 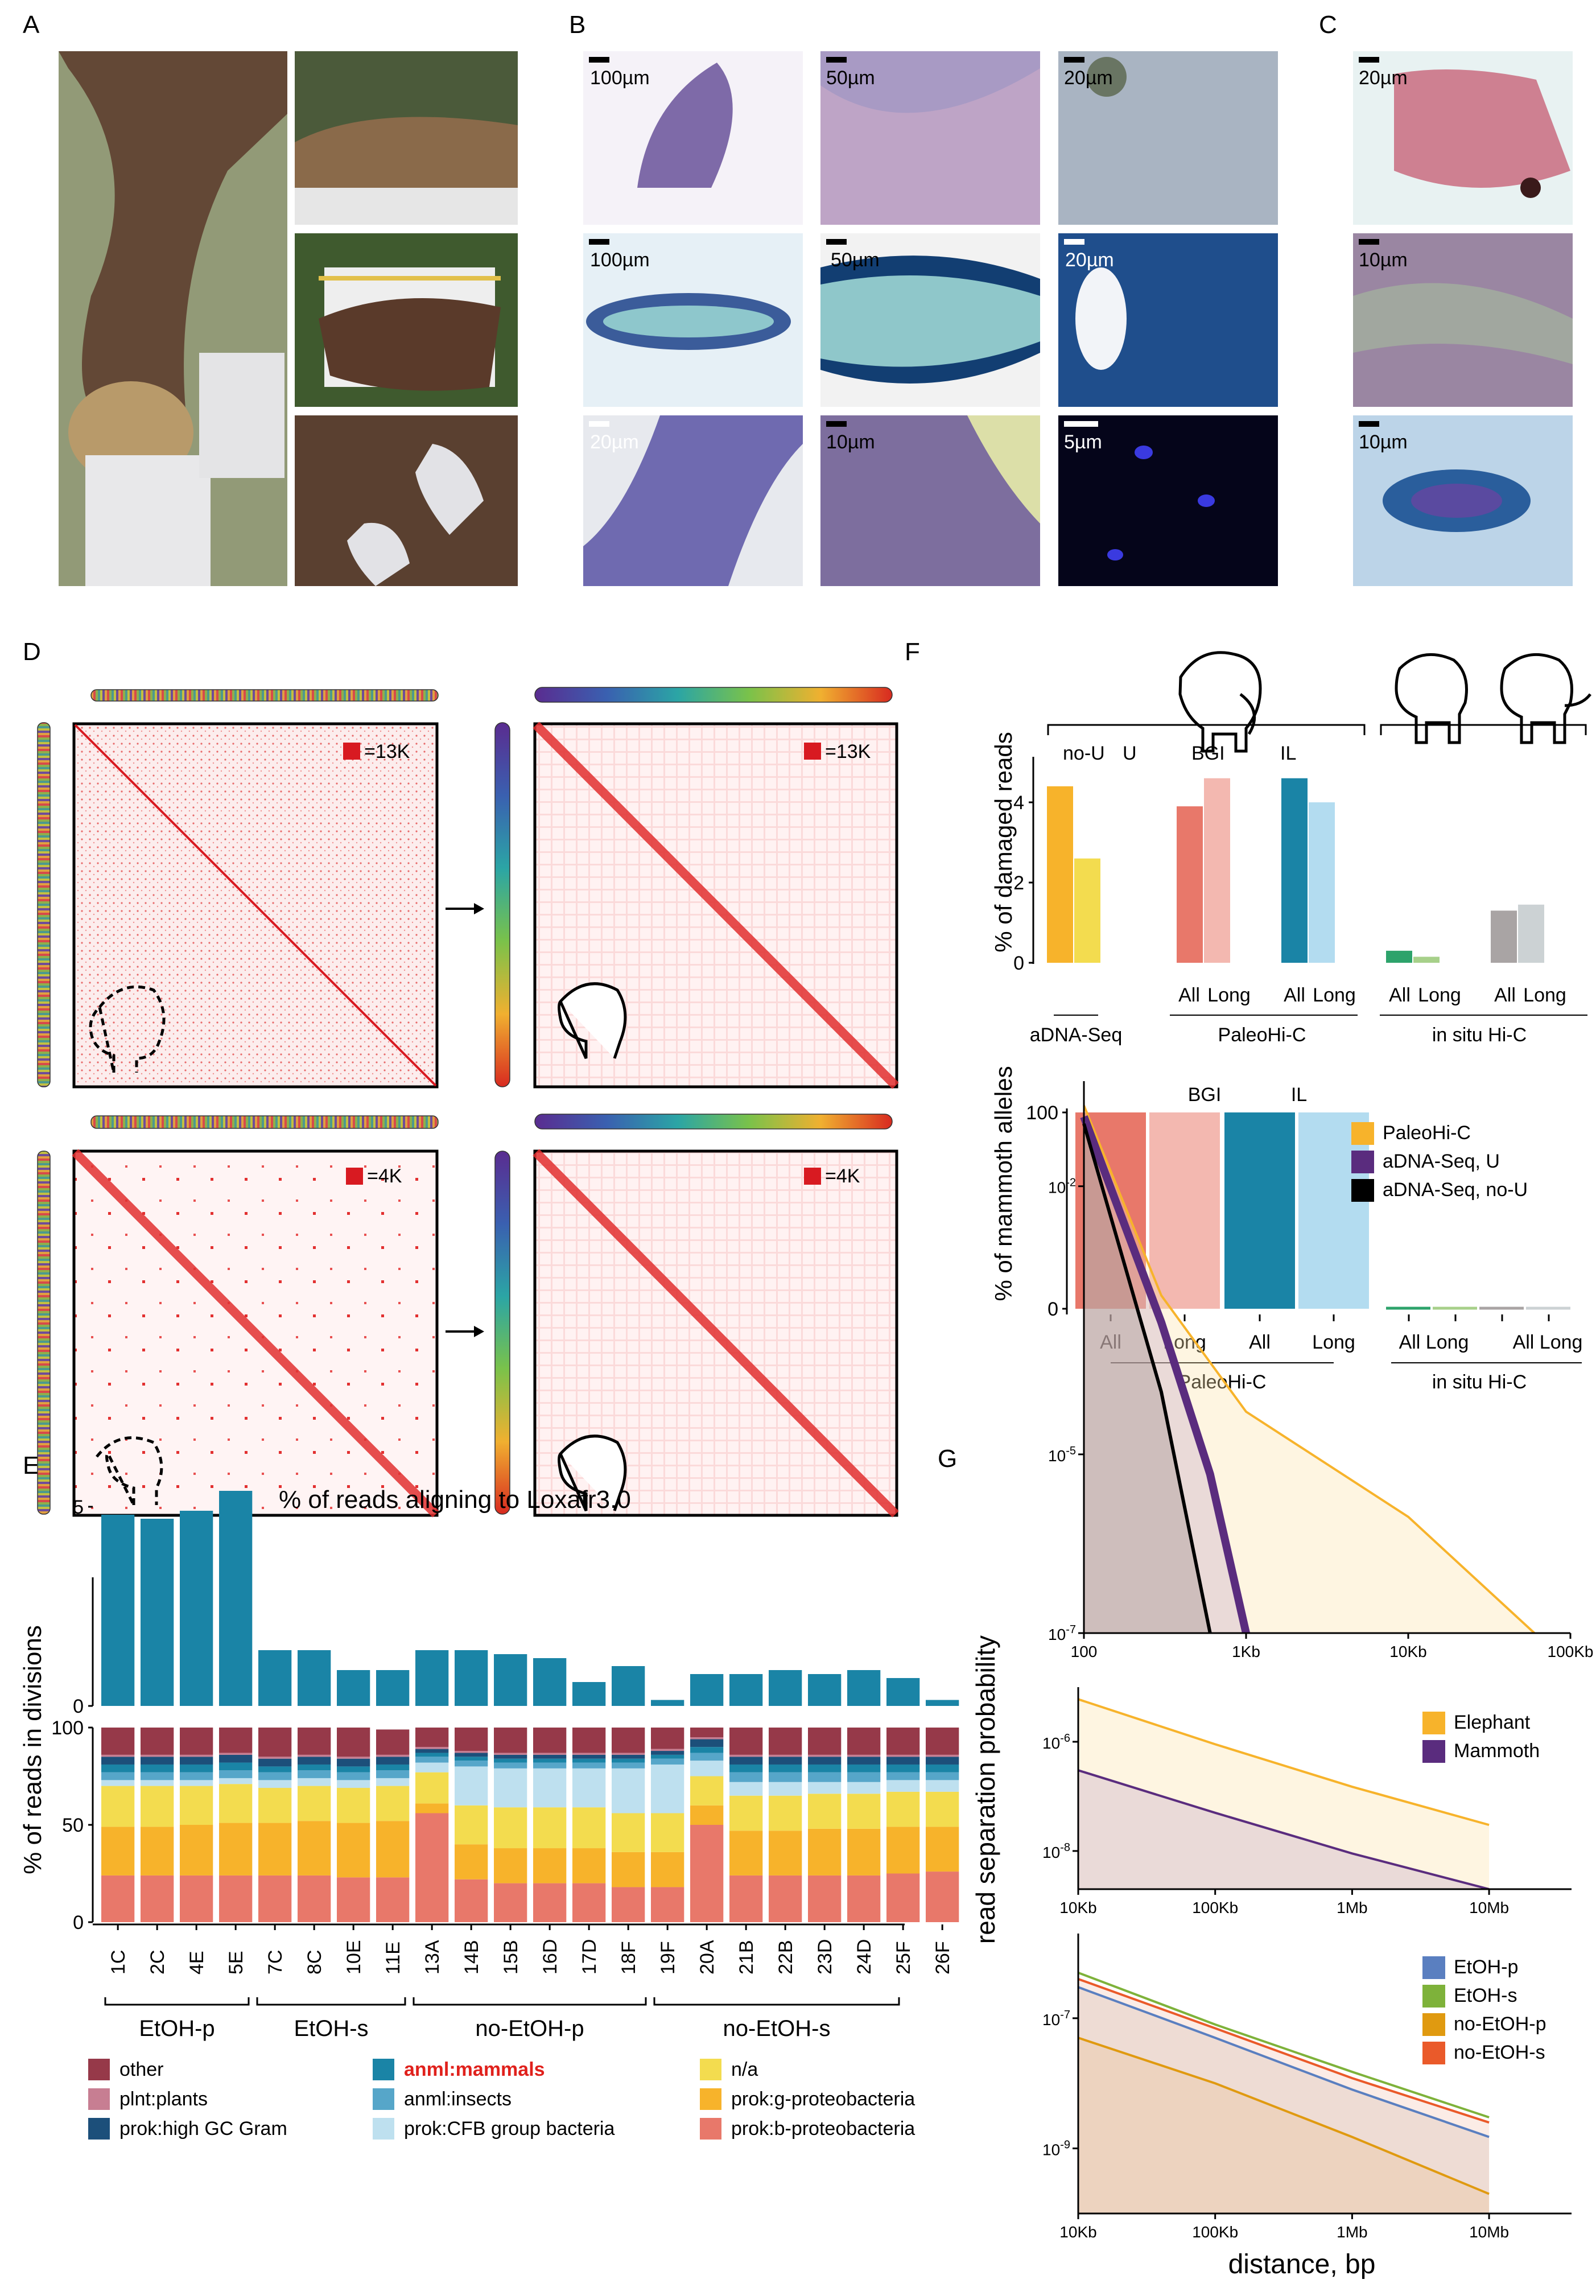 What do you see at coordinates (1302, 2264) in the screenshot?
I see `g-xlabel: distance, bp` at bounding box center [1302, 2264].